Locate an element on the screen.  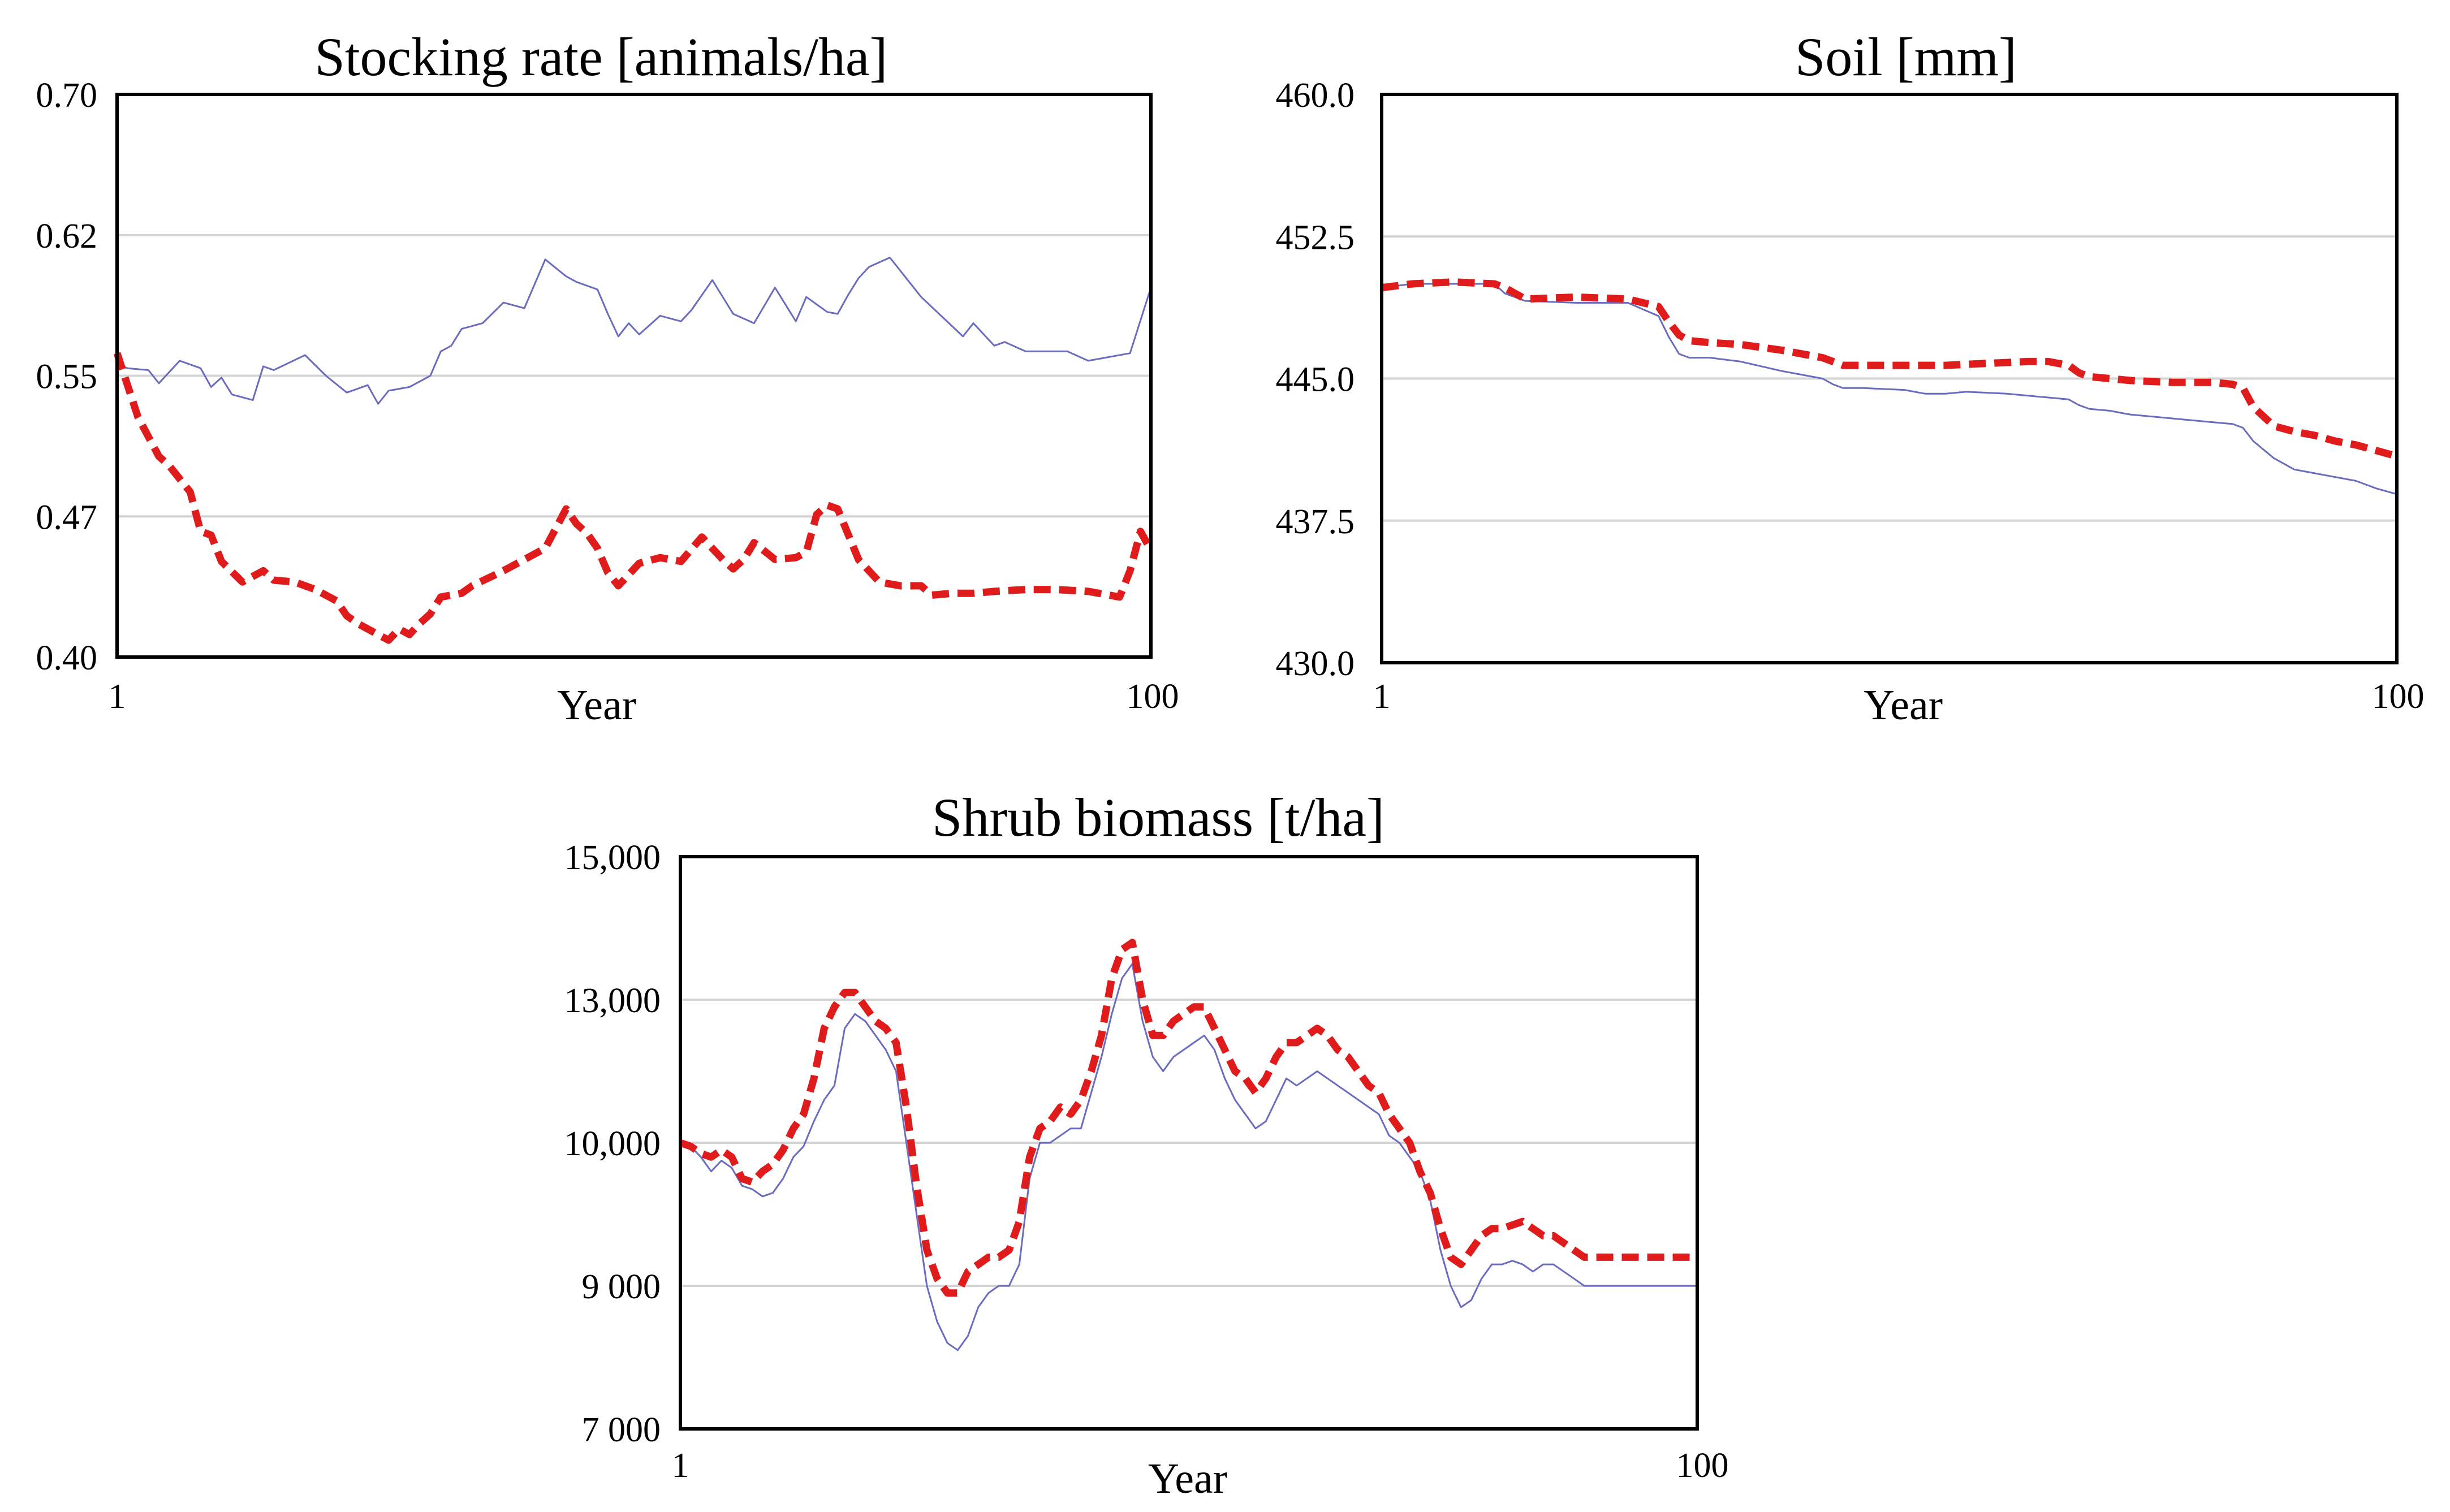
y-tick-labels: 15,000 13,000 10,000 9 000 7 000 is located at coordinates (612, 1144).